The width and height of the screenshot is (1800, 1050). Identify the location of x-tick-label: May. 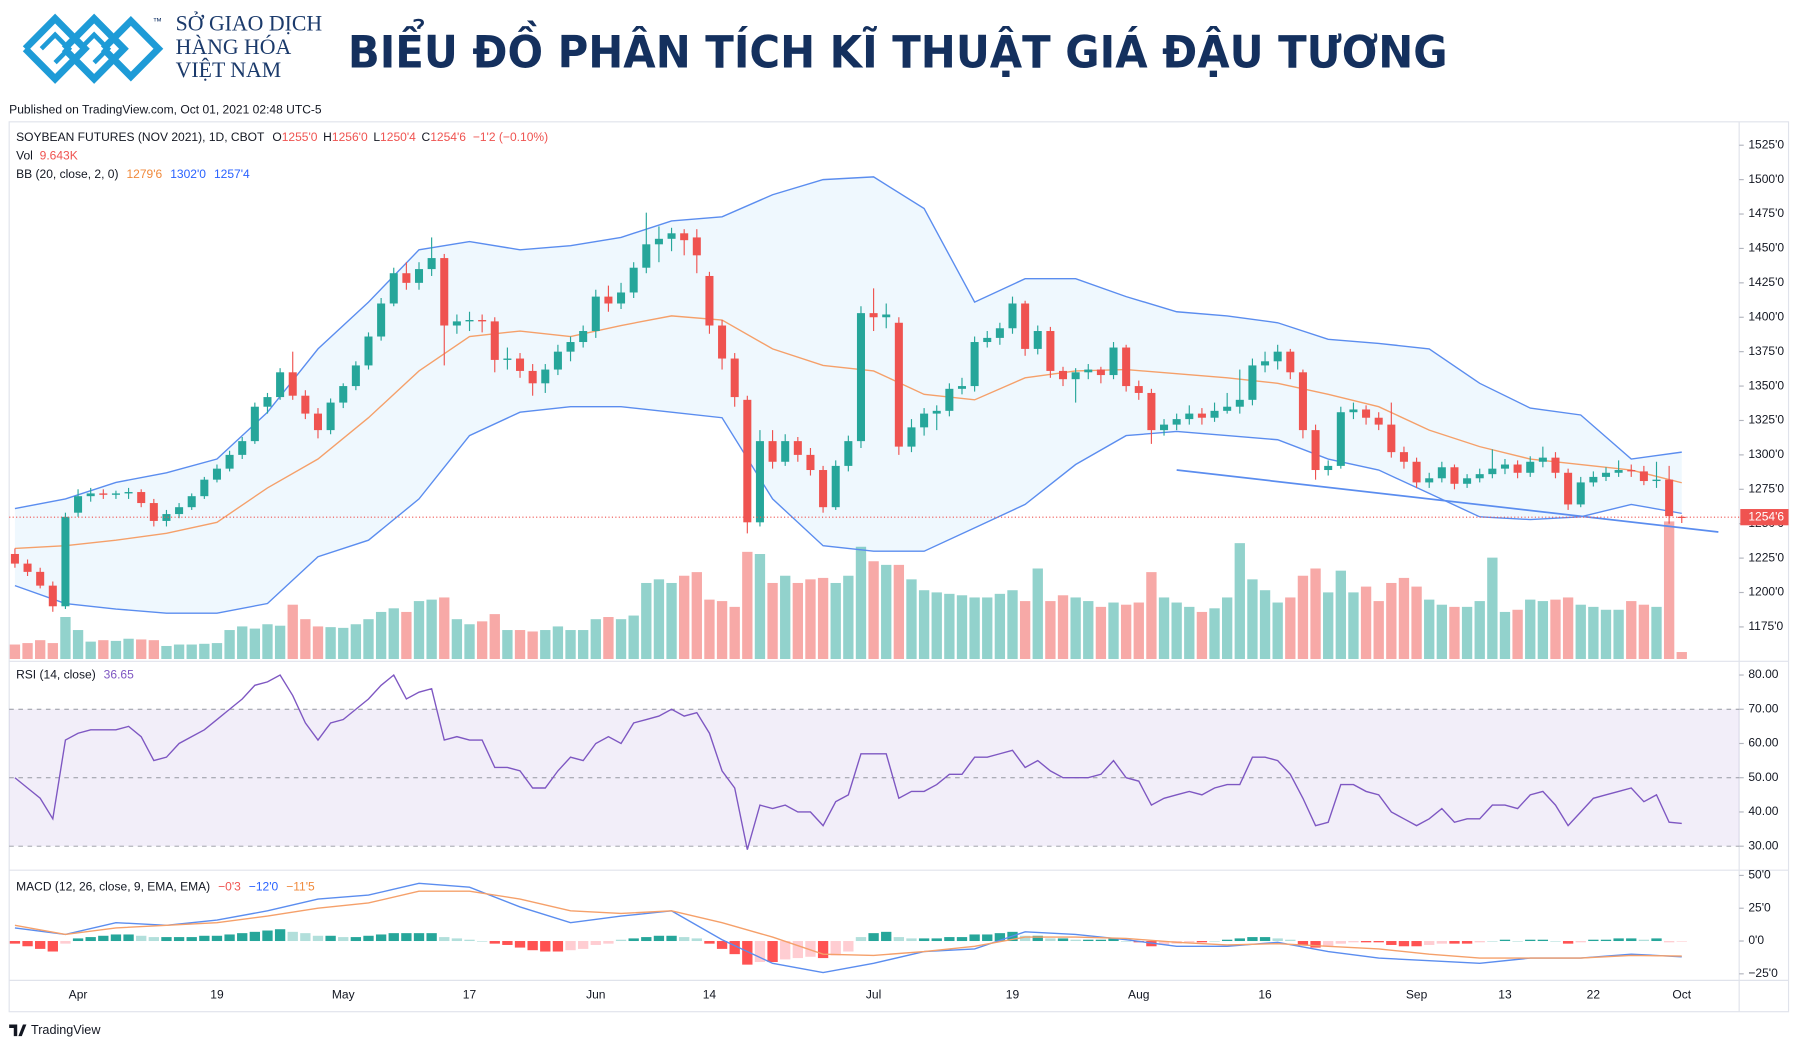
(344, 995).